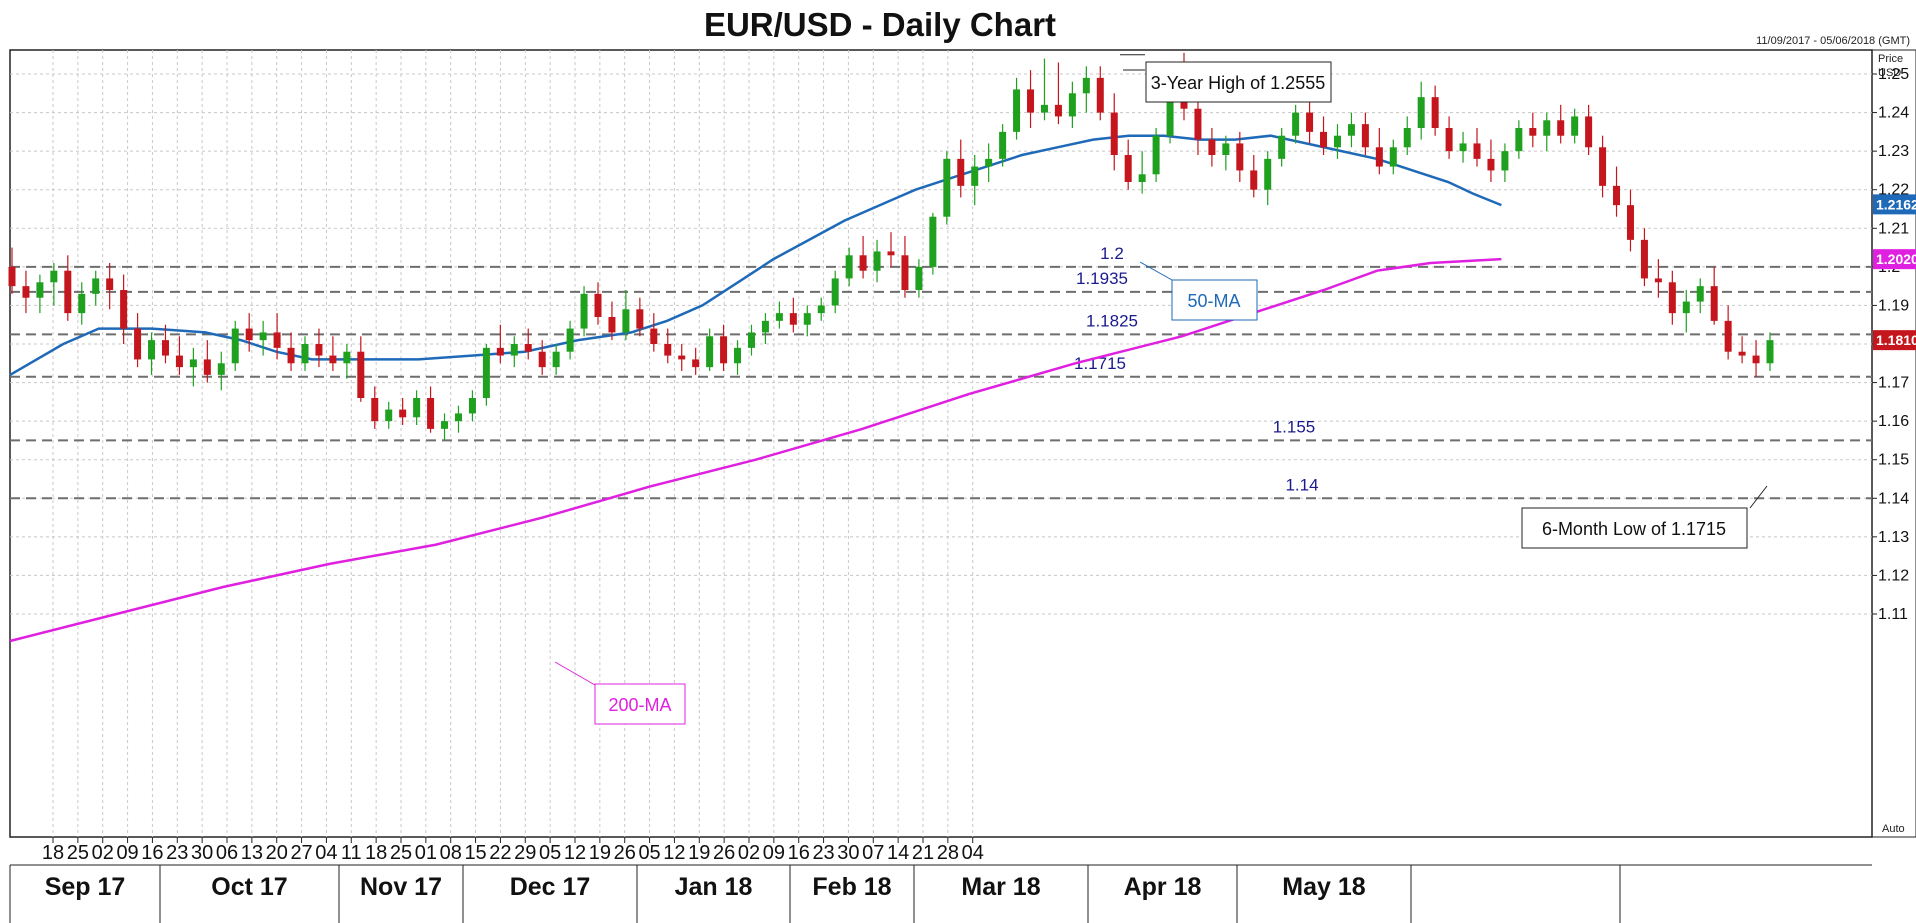 The height and width of the screenshot is (923, 1916). Describe the element at coordinates (1833, 41) in the screenshot. I see `date-range: 11/09/2017 - 05/06/2018 (GMT)` at that location.